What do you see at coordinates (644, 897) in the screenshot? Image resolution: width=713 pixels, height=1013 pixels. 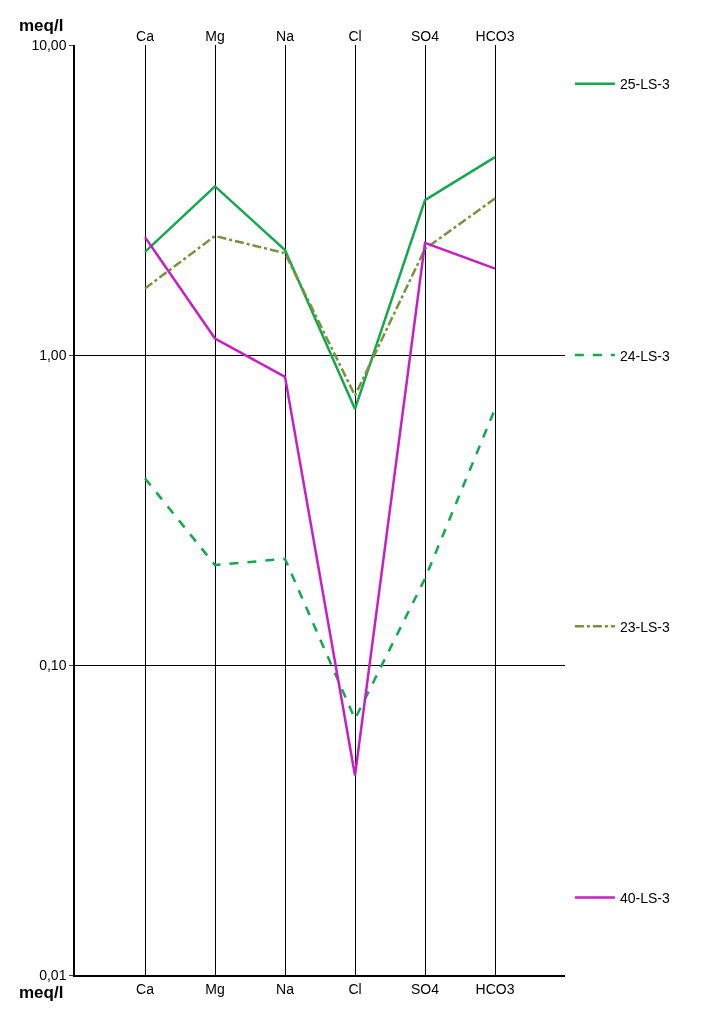 I see `legend-label: 40-LS-3` at bounding box center [644, 897].